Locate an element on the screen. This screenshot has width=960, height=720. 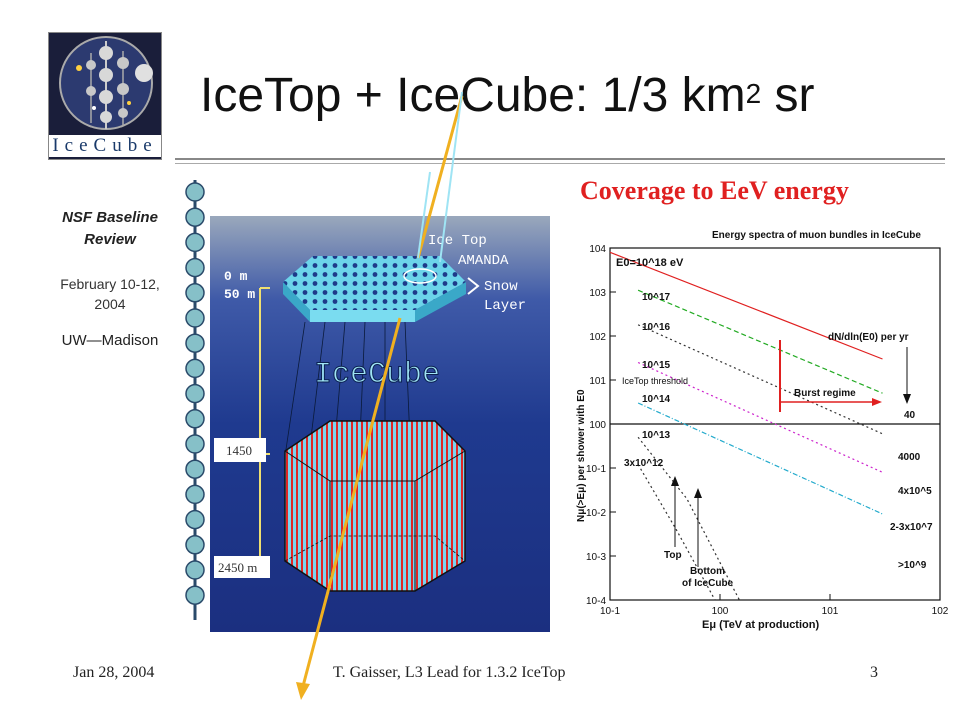
title-superscript: 2 is located at coordinates (753, 93).